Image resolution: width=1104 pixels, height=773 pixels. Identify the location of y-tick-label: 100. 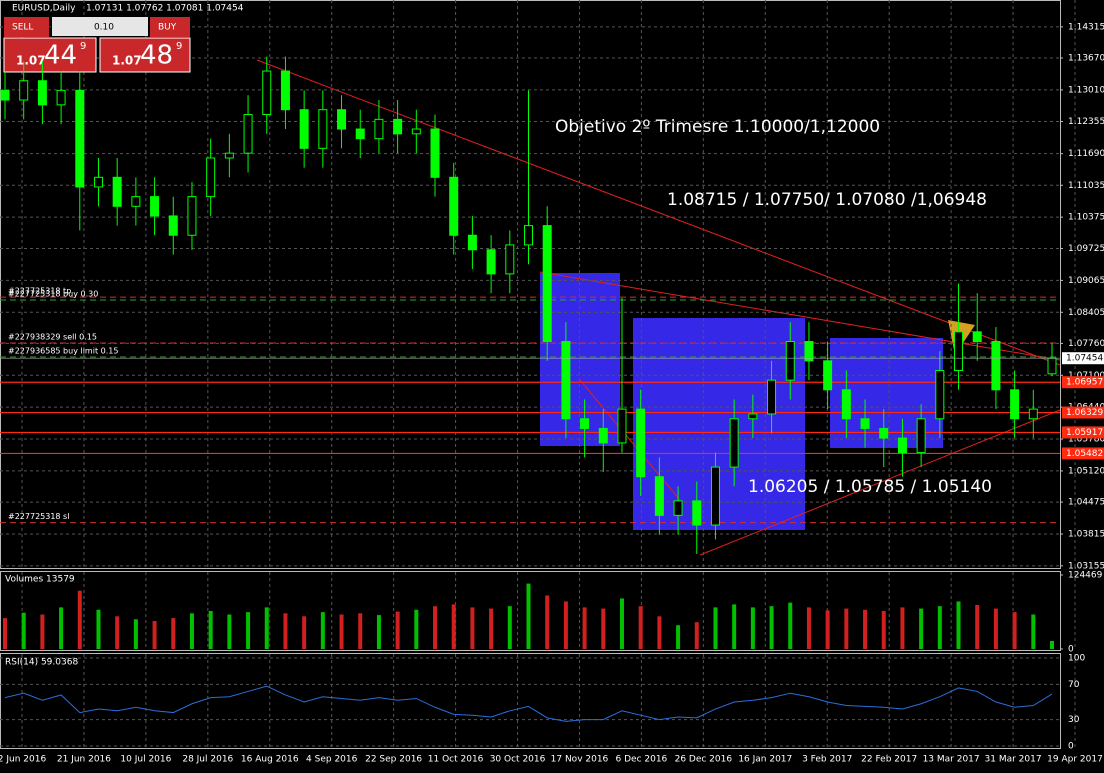
(1076, 659).